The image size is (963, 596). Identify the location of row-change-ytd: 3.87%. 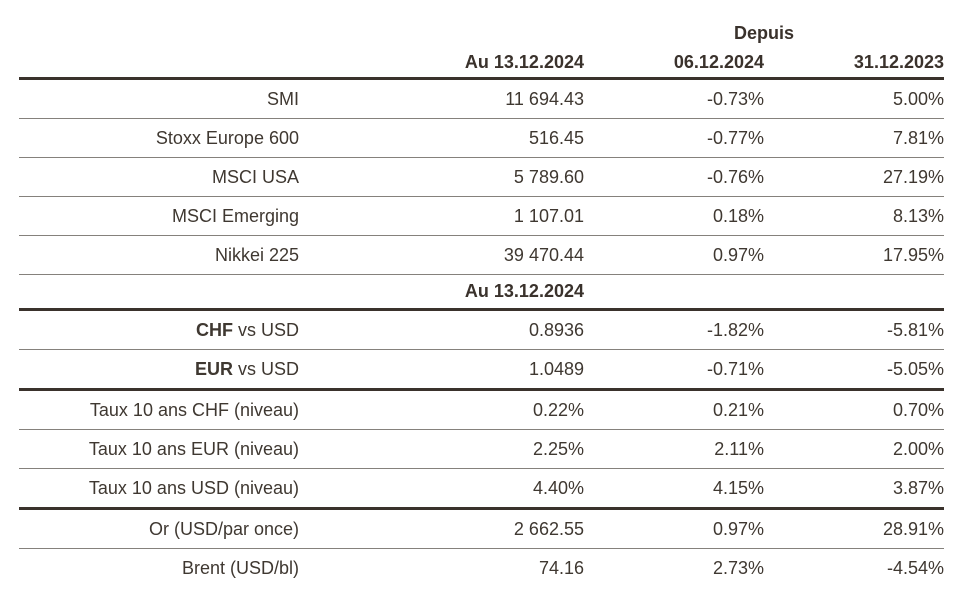
(854, 489).